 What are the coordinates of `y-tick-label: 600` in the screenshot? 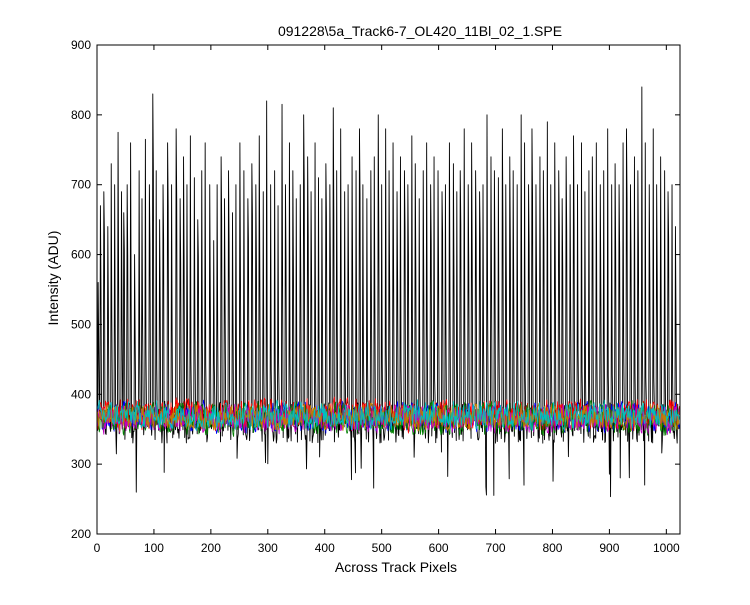 It's located at (81, 255).